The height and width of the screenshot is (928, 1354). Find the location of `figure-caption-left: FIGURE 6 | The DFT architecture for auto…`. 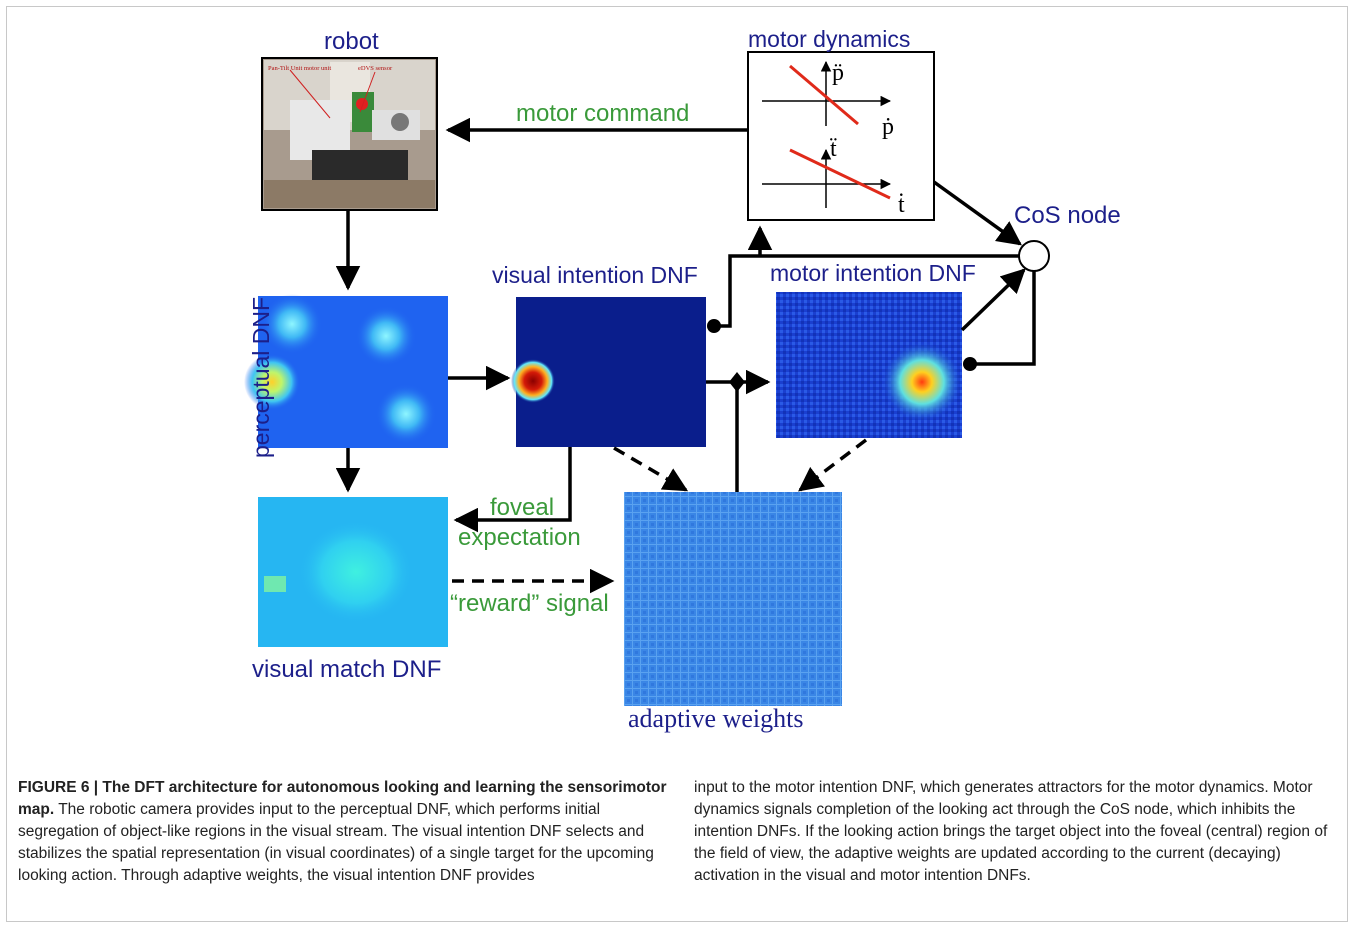

figure-caption-left: FIGURE 6 | The DFT architecture for auto… is located at coordinates (344, 832).